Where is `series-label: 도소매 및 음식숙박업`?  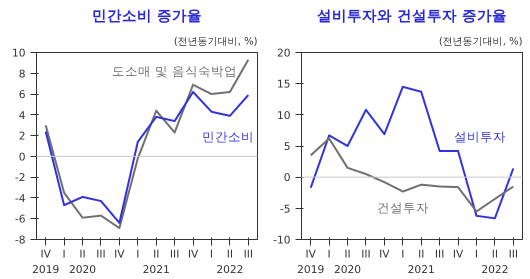
series-label: 도소매 및 음식숙박업 is located at coordinates (175, 71).